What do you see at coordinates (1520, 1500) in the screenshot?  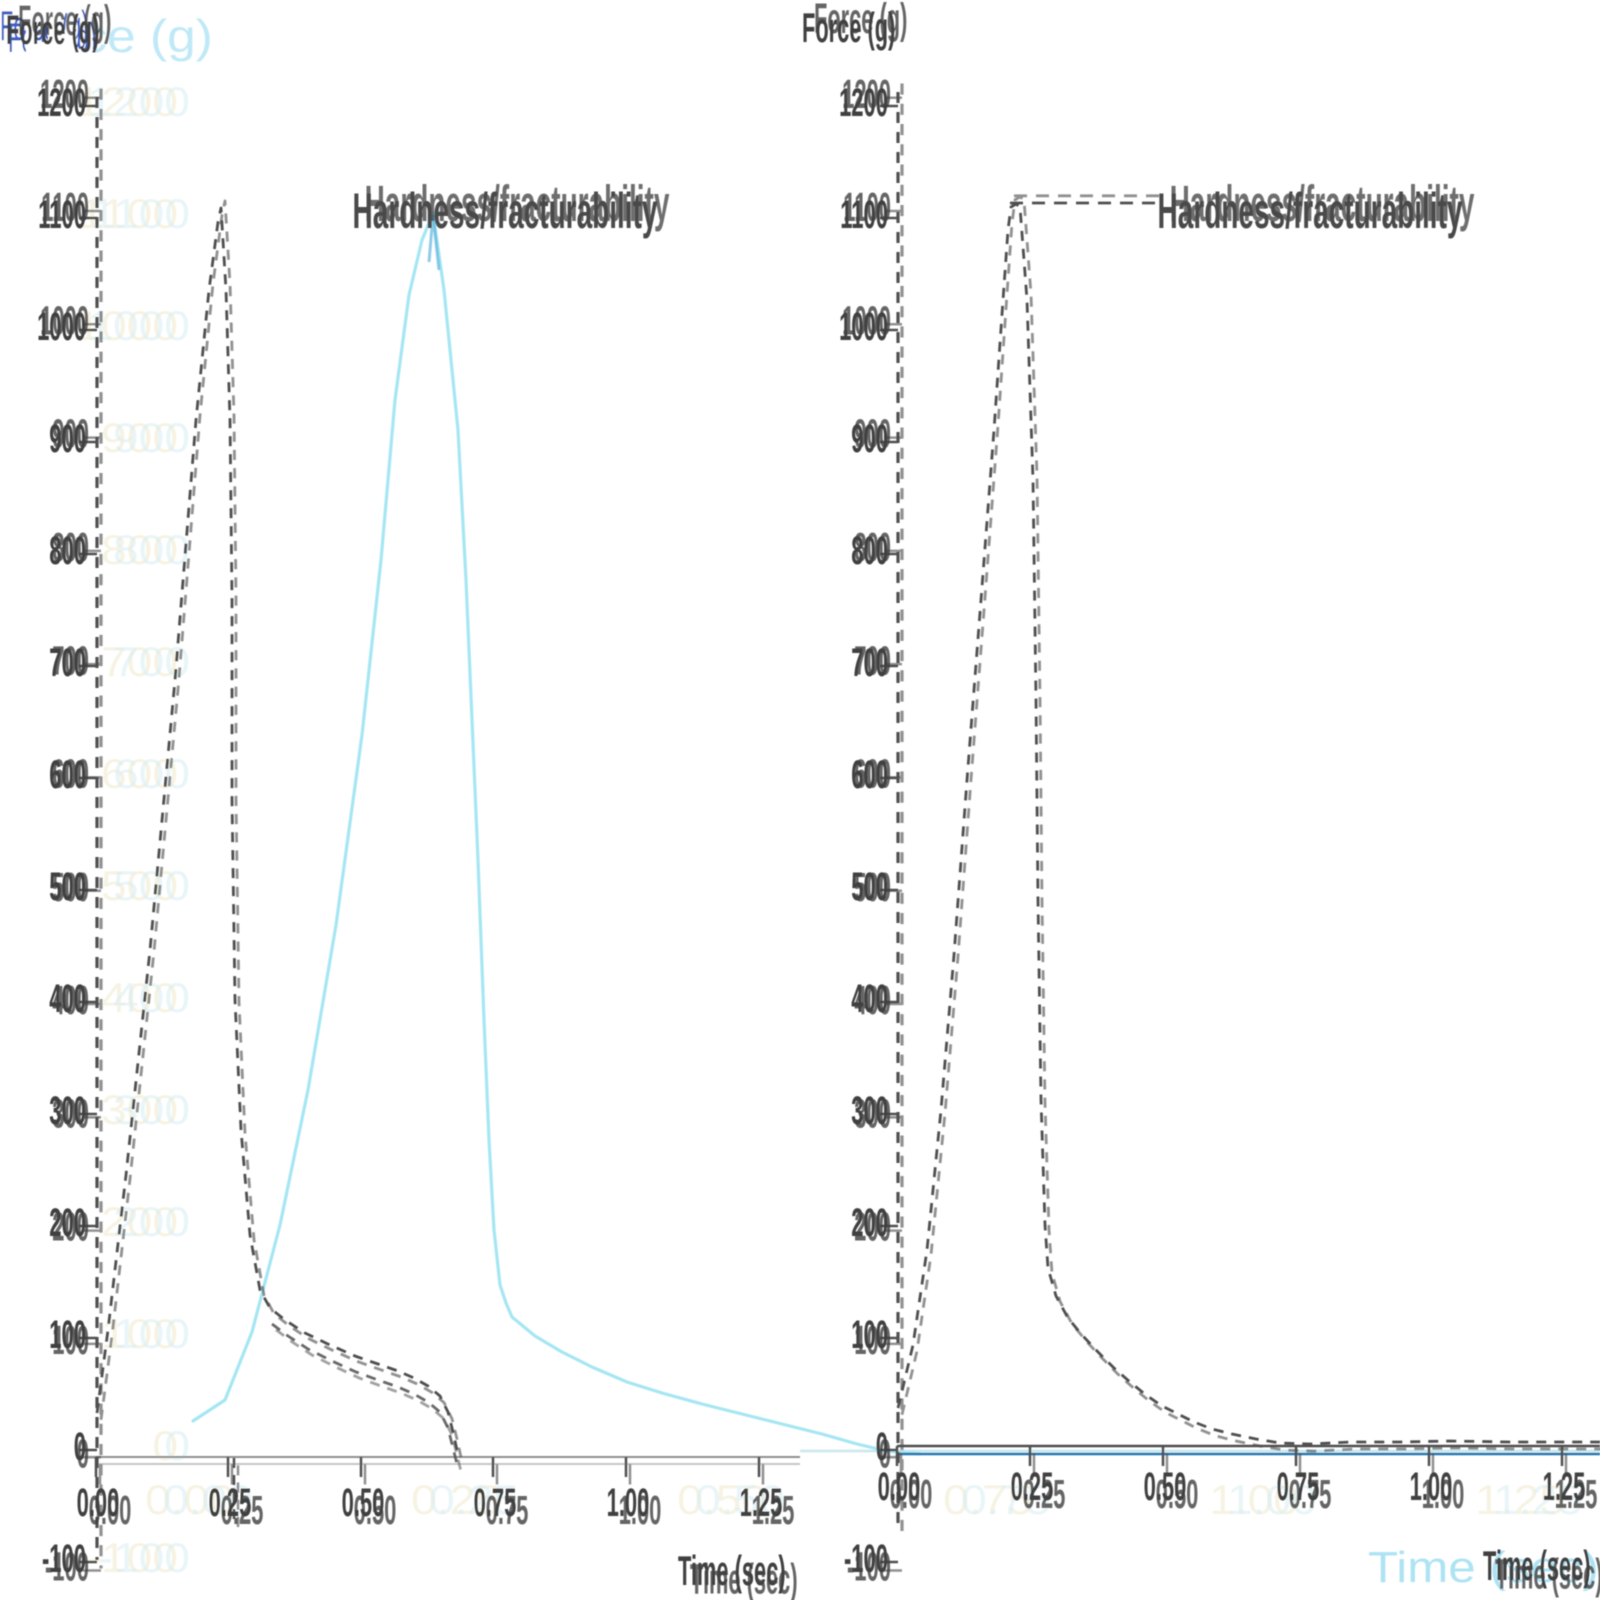 I see `svg-text: 1.25` at bounding box center [1520, 1500].